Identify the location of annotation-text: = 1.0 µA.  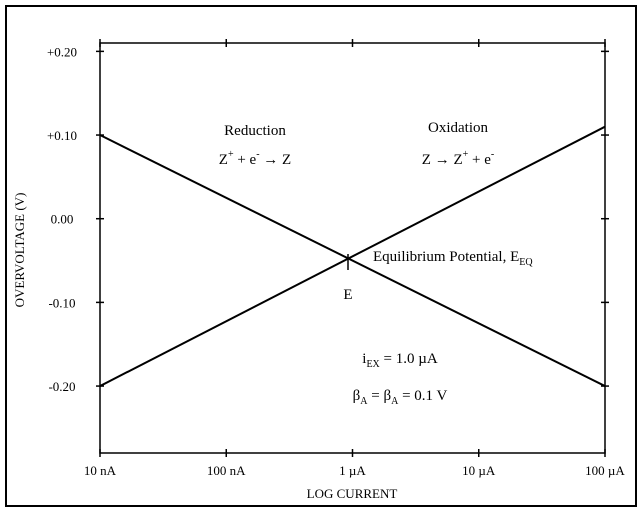
(409, 359).